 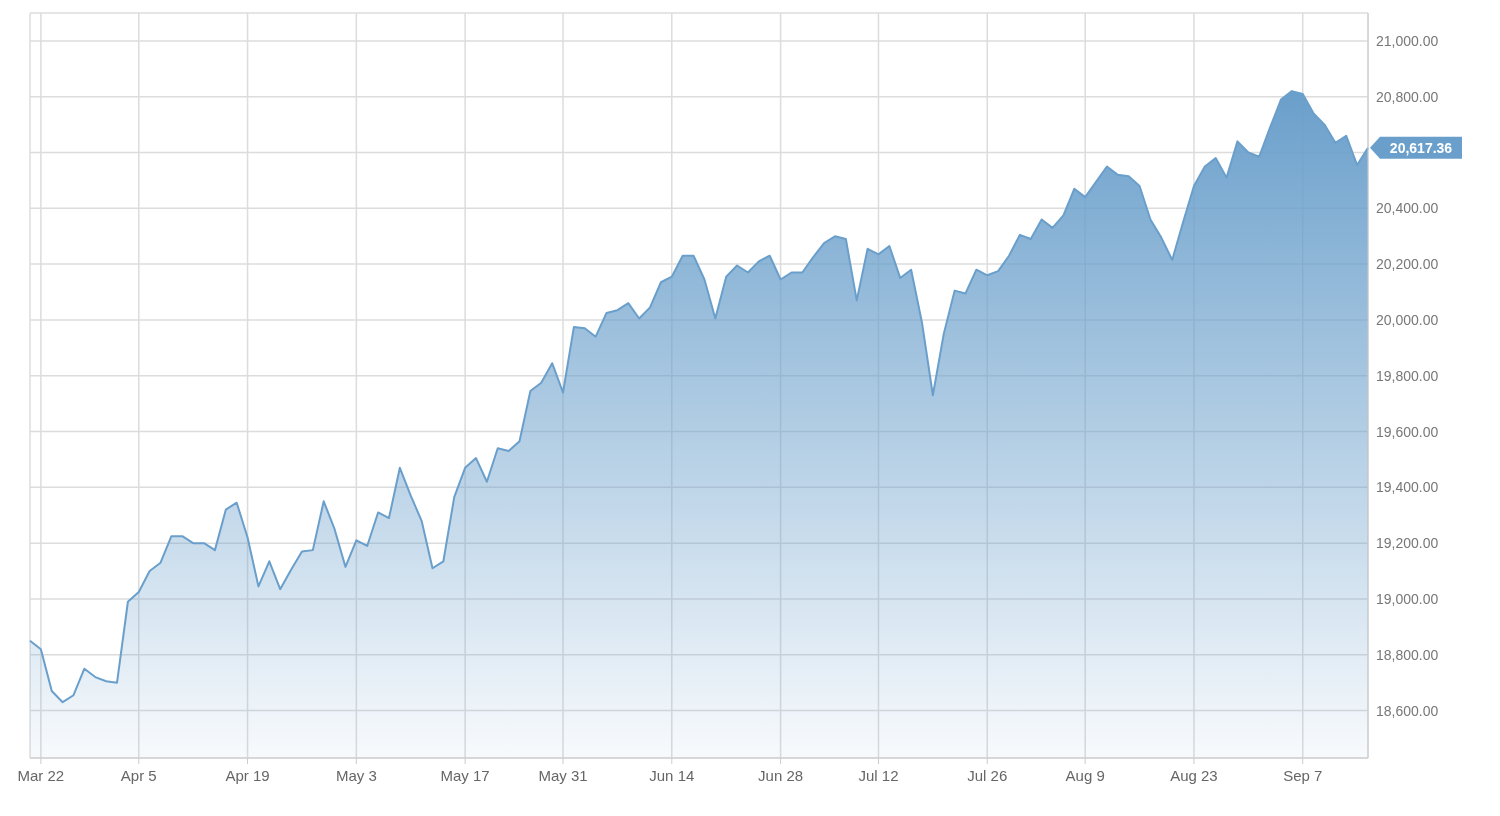 I want to click on x-tick-label: Jul 26, so click(x=987, y=775).